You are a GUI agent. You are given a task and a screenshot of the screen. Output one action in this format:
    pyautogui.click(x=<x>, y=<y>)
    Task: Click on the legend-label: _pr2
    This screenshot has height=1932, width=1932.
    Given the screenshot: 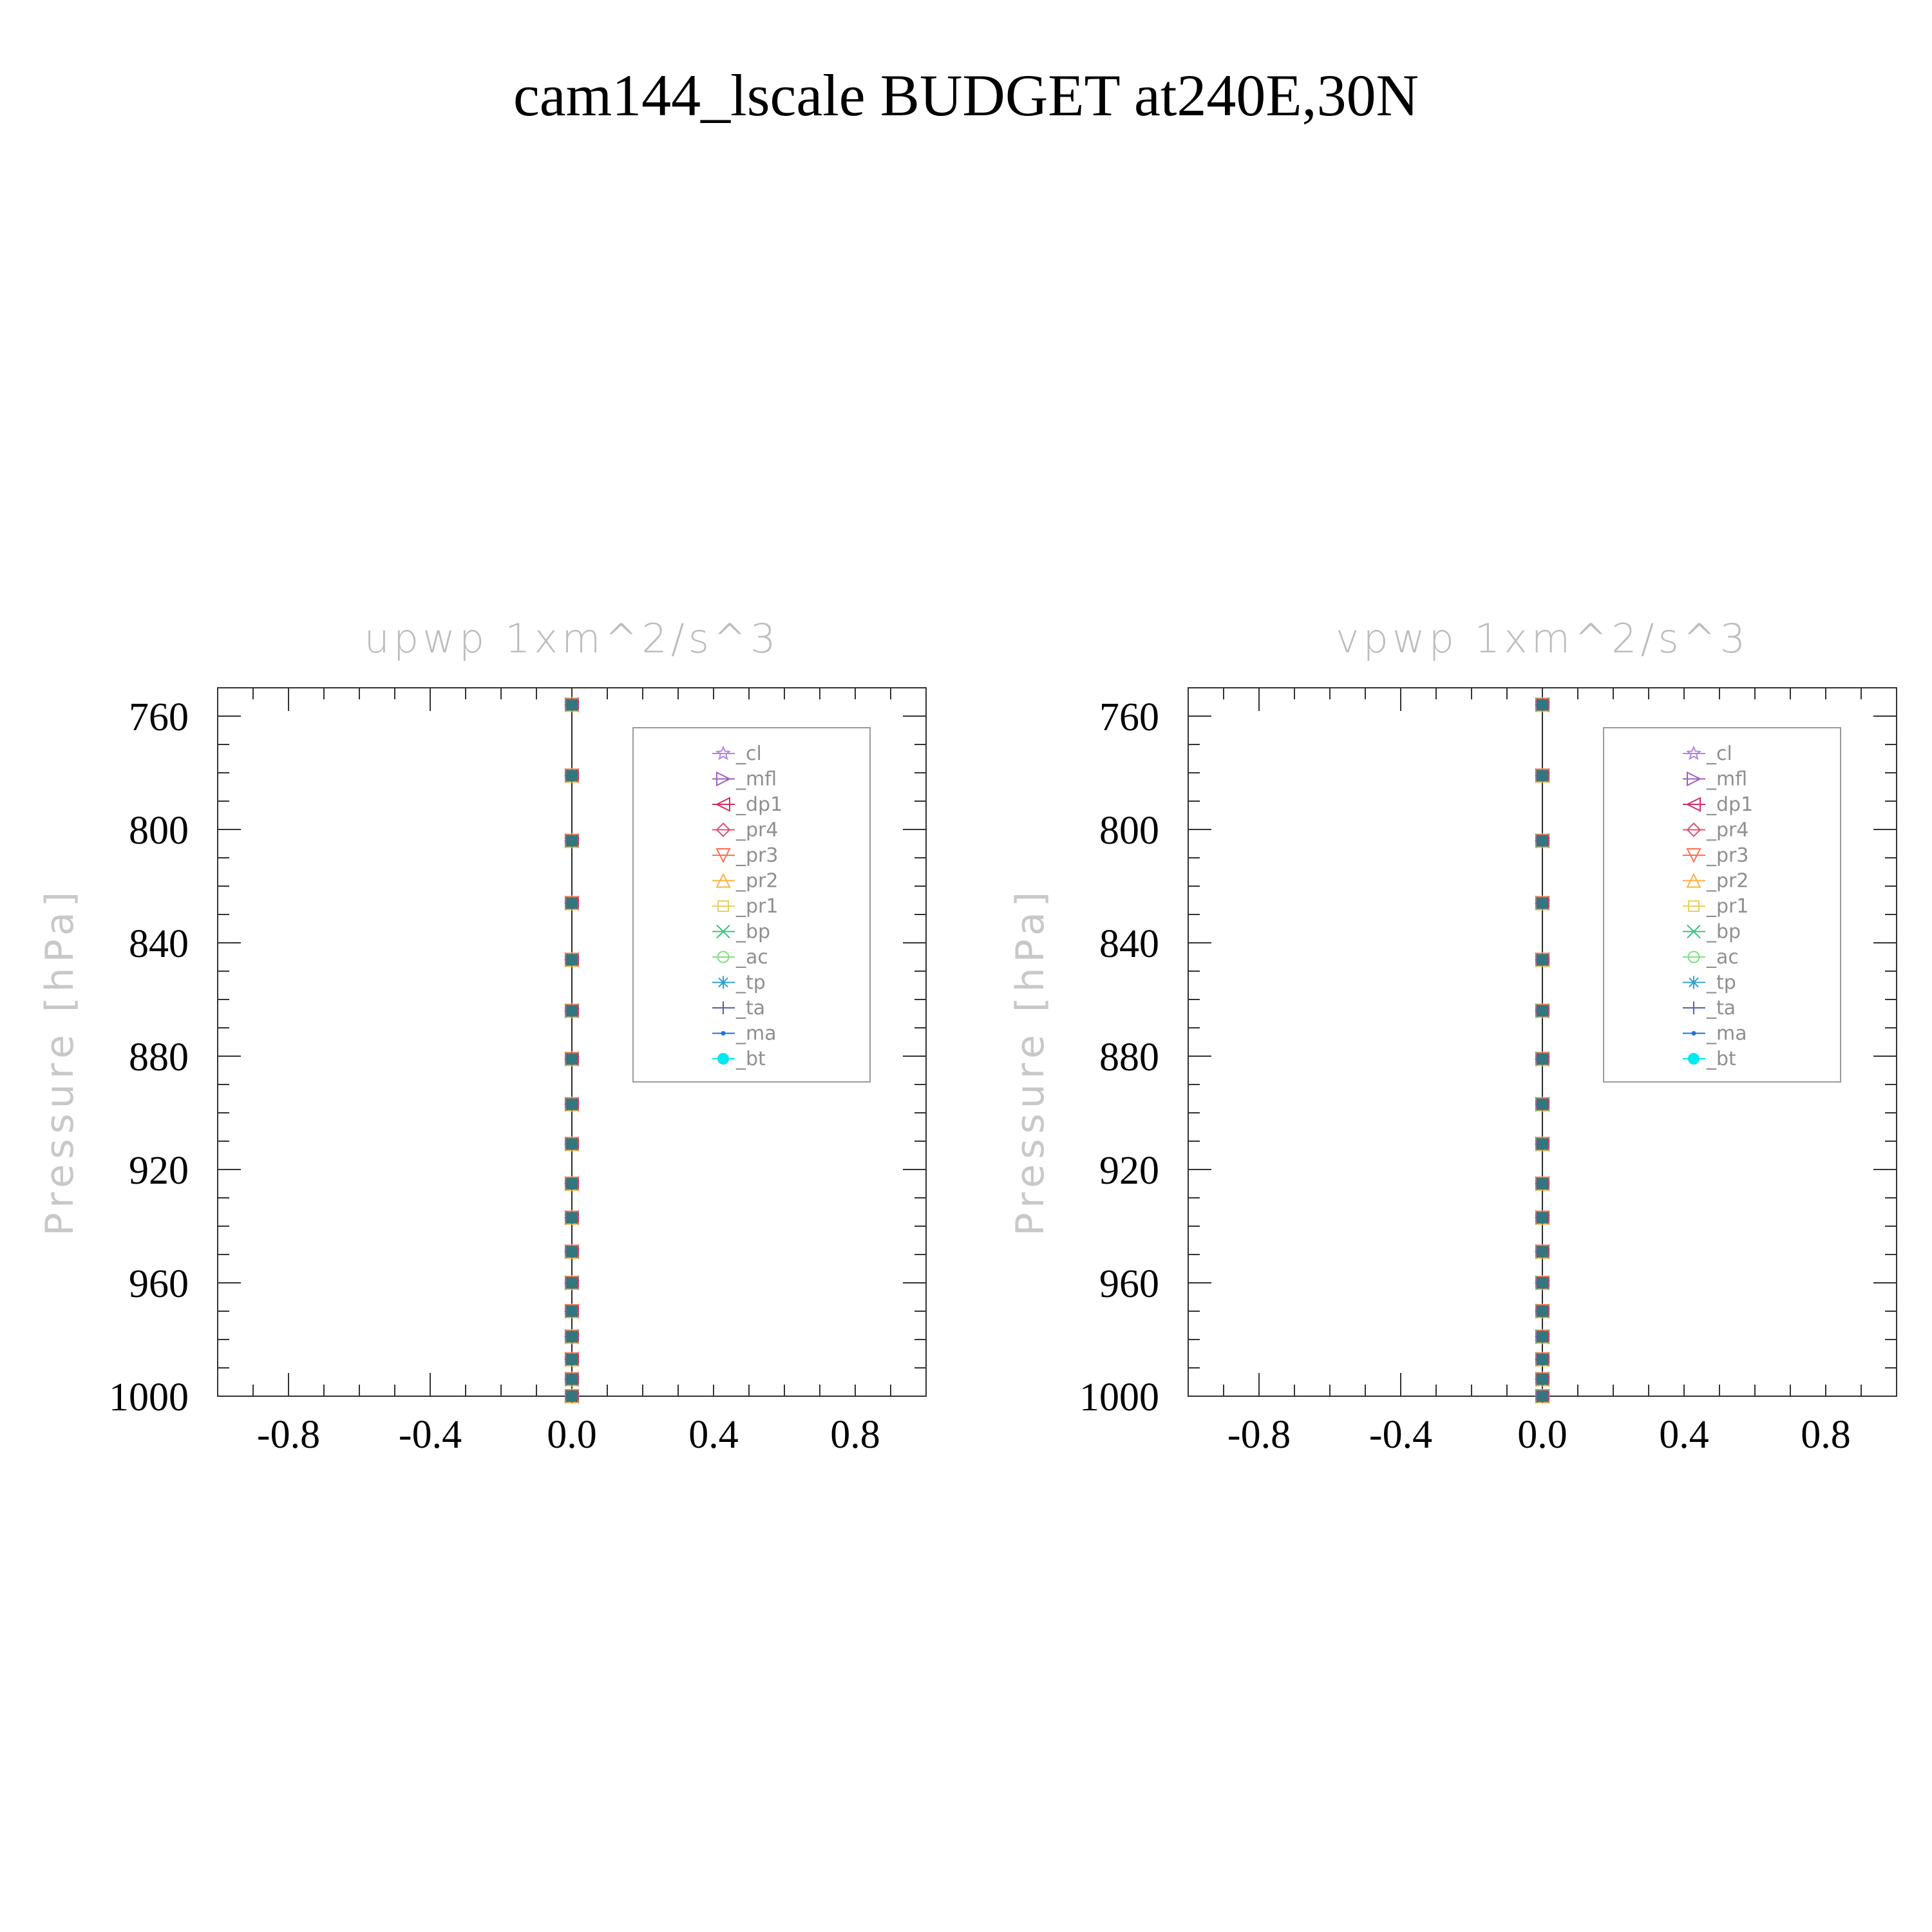 What is the action you would take?
    pyautogui.click(x=1727, y=881)
    